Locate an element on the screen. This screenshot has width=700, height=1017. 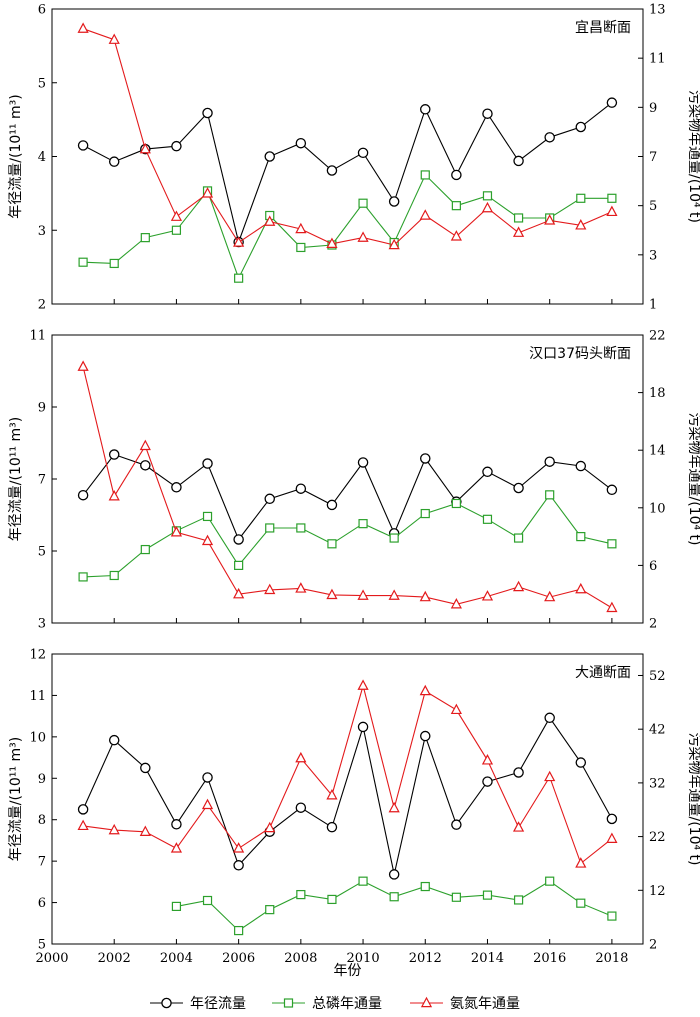
right-tick-label: 7 is located at coordinates (653, 157).